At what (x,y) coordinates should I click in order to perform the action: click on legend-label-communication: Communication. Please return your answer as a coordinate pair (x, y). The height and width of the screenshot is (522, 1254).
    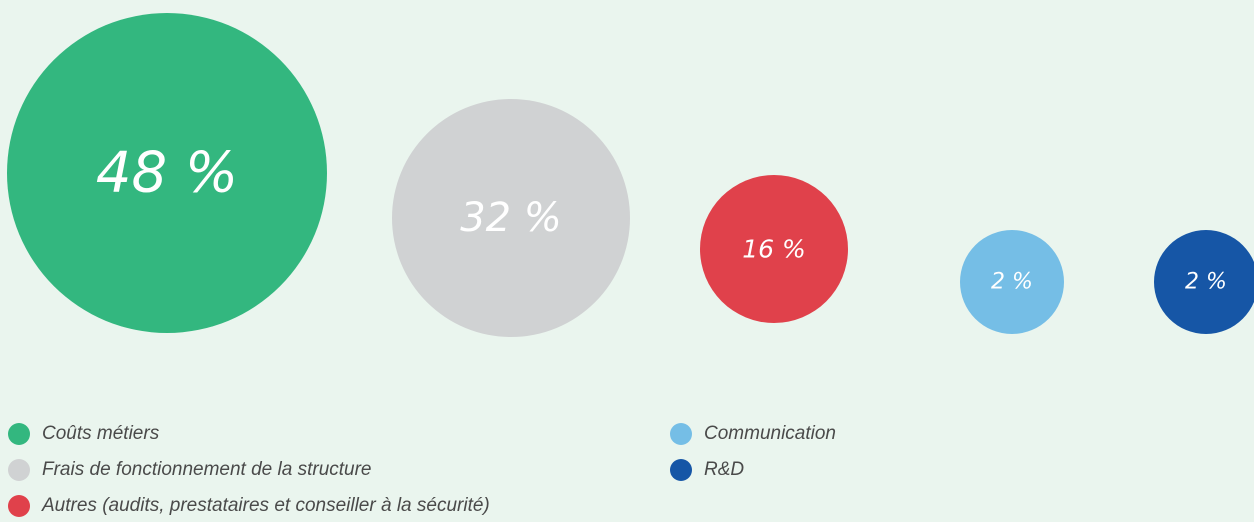
    Looking at the image, I should click on (770, 433).